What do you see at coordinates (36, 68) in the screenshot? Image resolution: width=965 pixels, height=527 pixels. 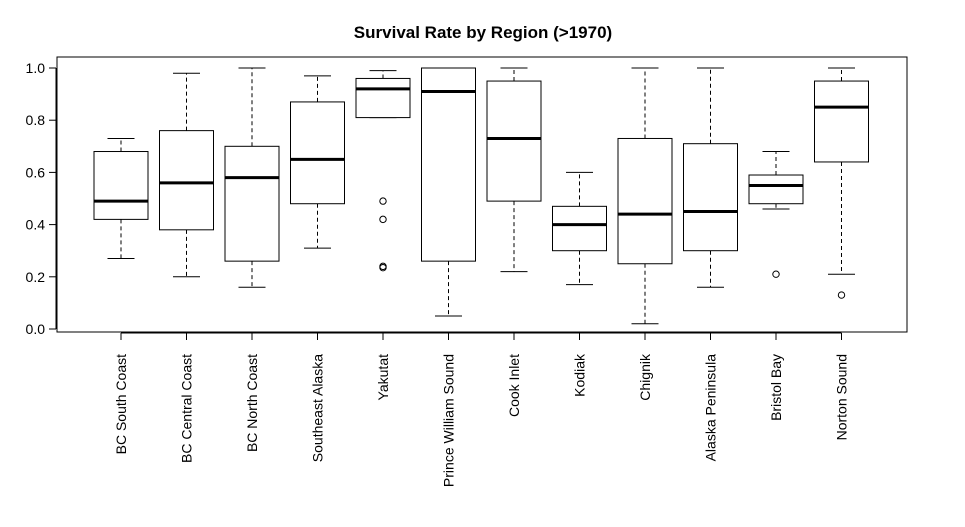 I see `y-tick-label: 1.0` at bounding box center [36, 68].